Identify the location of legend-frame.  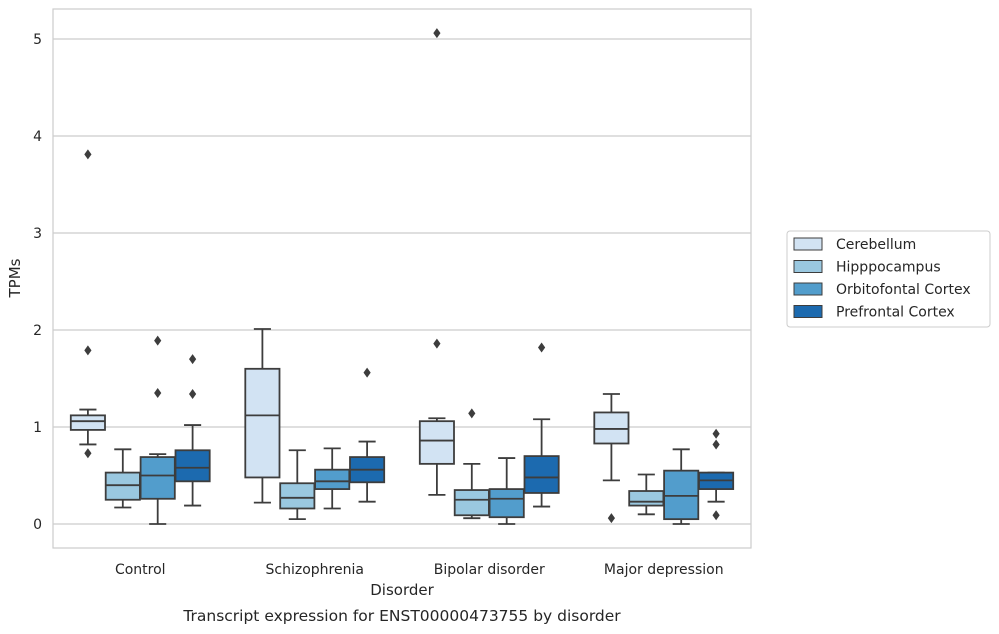
(888, 279).